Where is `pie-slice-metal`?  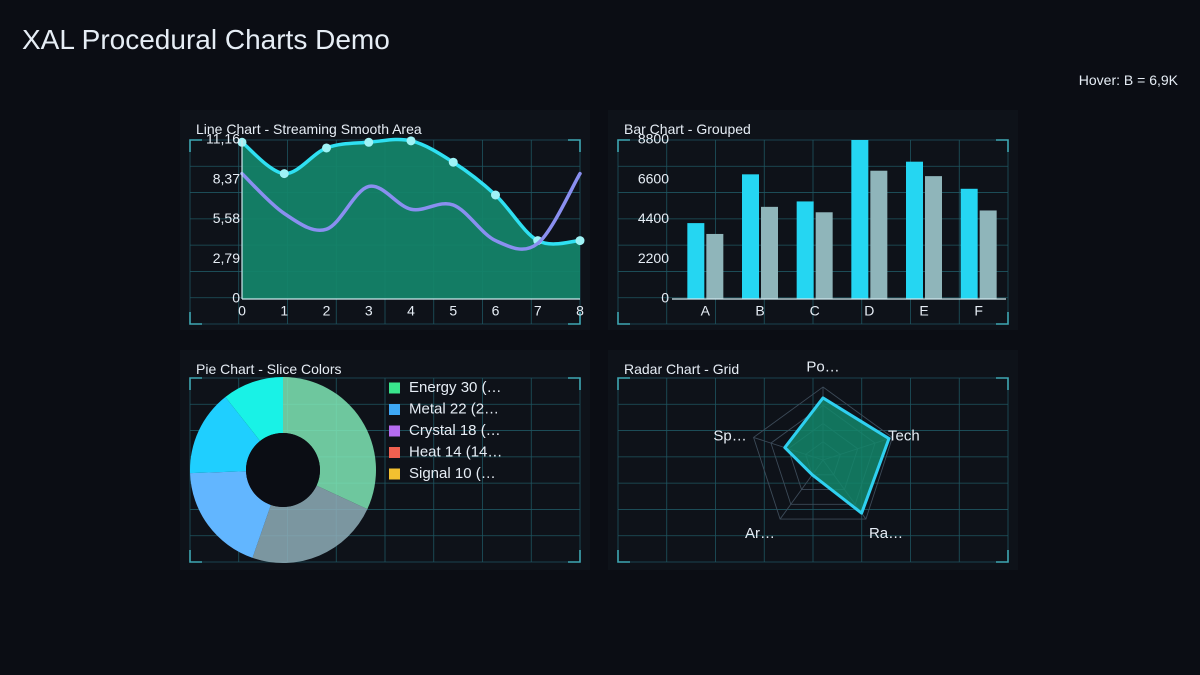
pie-slice-metal is located at coordinates (310, 524).